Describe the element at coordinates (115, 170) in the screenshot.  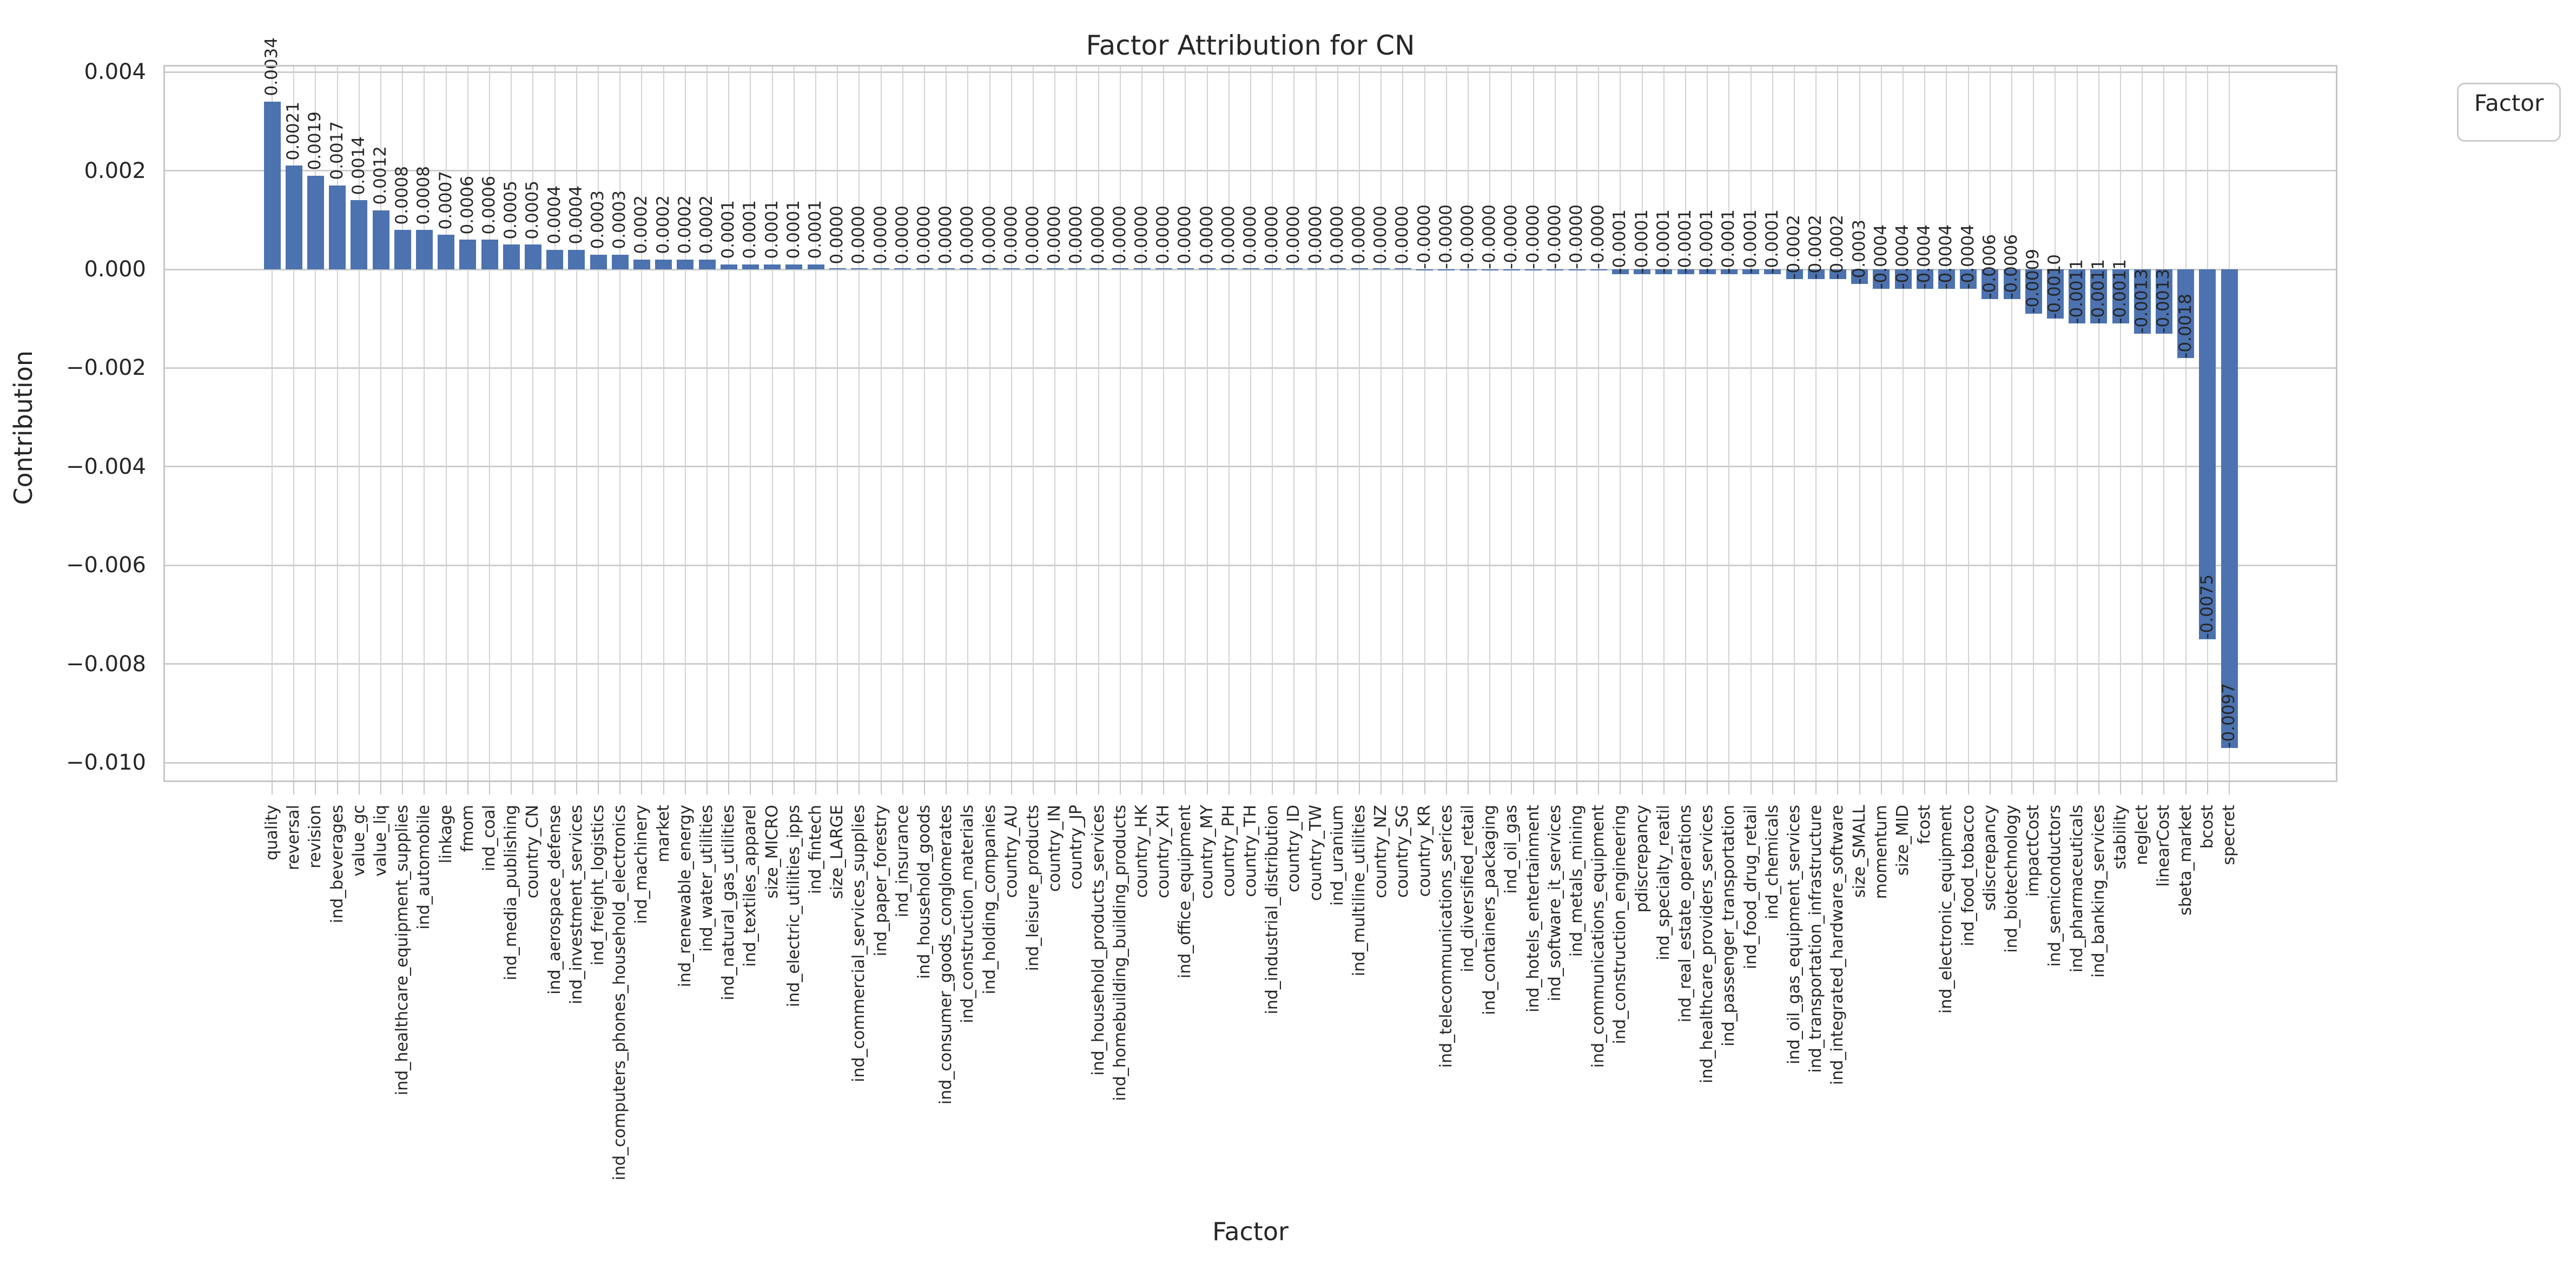
I see `y-tick-label: 0.002` at that location.